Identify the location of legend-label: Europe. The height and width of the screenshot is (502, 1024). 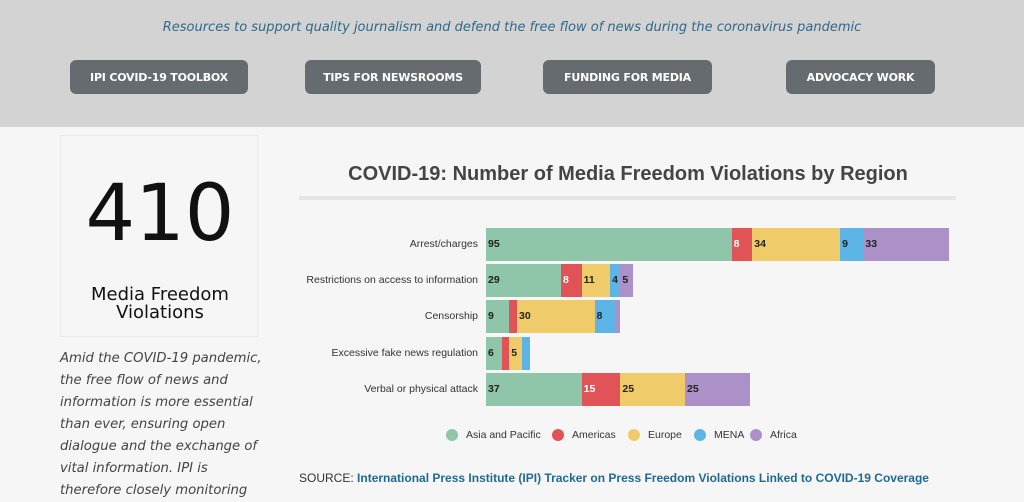
(665, 435).